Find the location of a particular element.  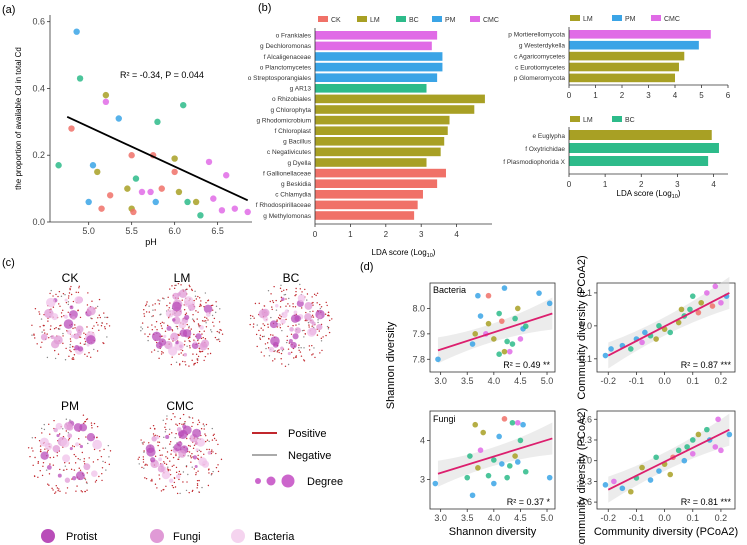

y-tick-label-a-1: 0.2 is located at coordinates (38, 155).